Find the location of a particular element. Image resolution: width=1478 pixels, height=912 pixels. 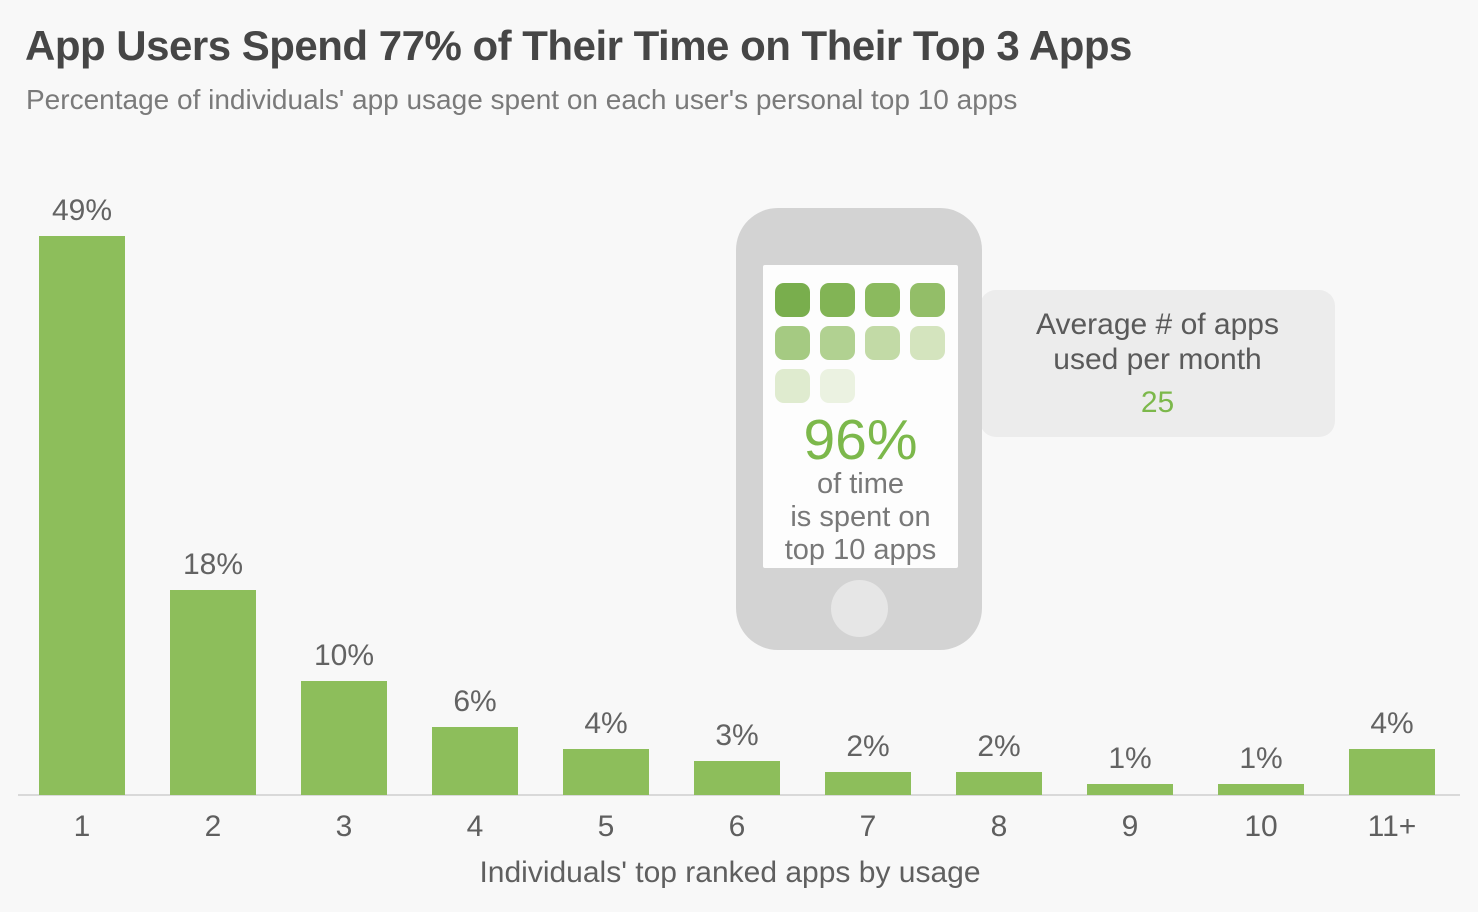

callout-text-line2: used per month is located at coordinates (1157, 359).